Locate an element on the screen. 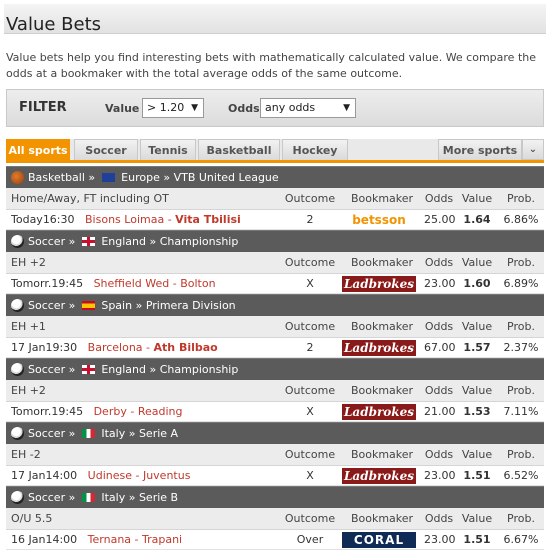  tab-soccer: Soccer is located at coordinates (106, 149).